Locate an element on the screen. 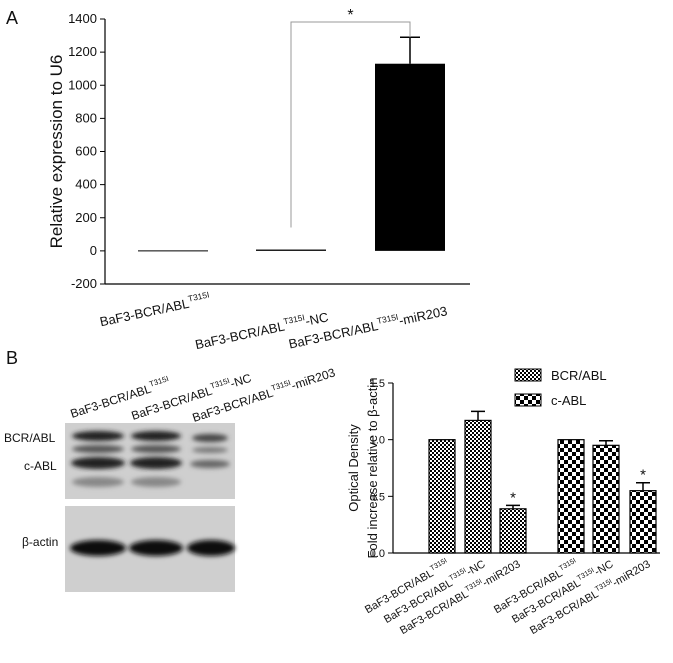  blot-image is located at coordinates (150, 507).